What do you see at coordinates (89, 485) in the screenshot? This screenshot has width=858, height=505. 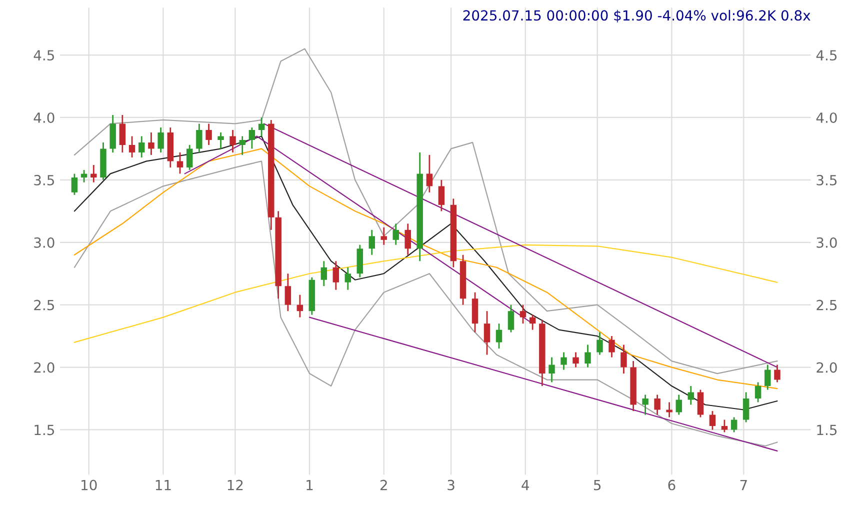 I see `x-tick-label: 10` at bounding box center [89, 485].